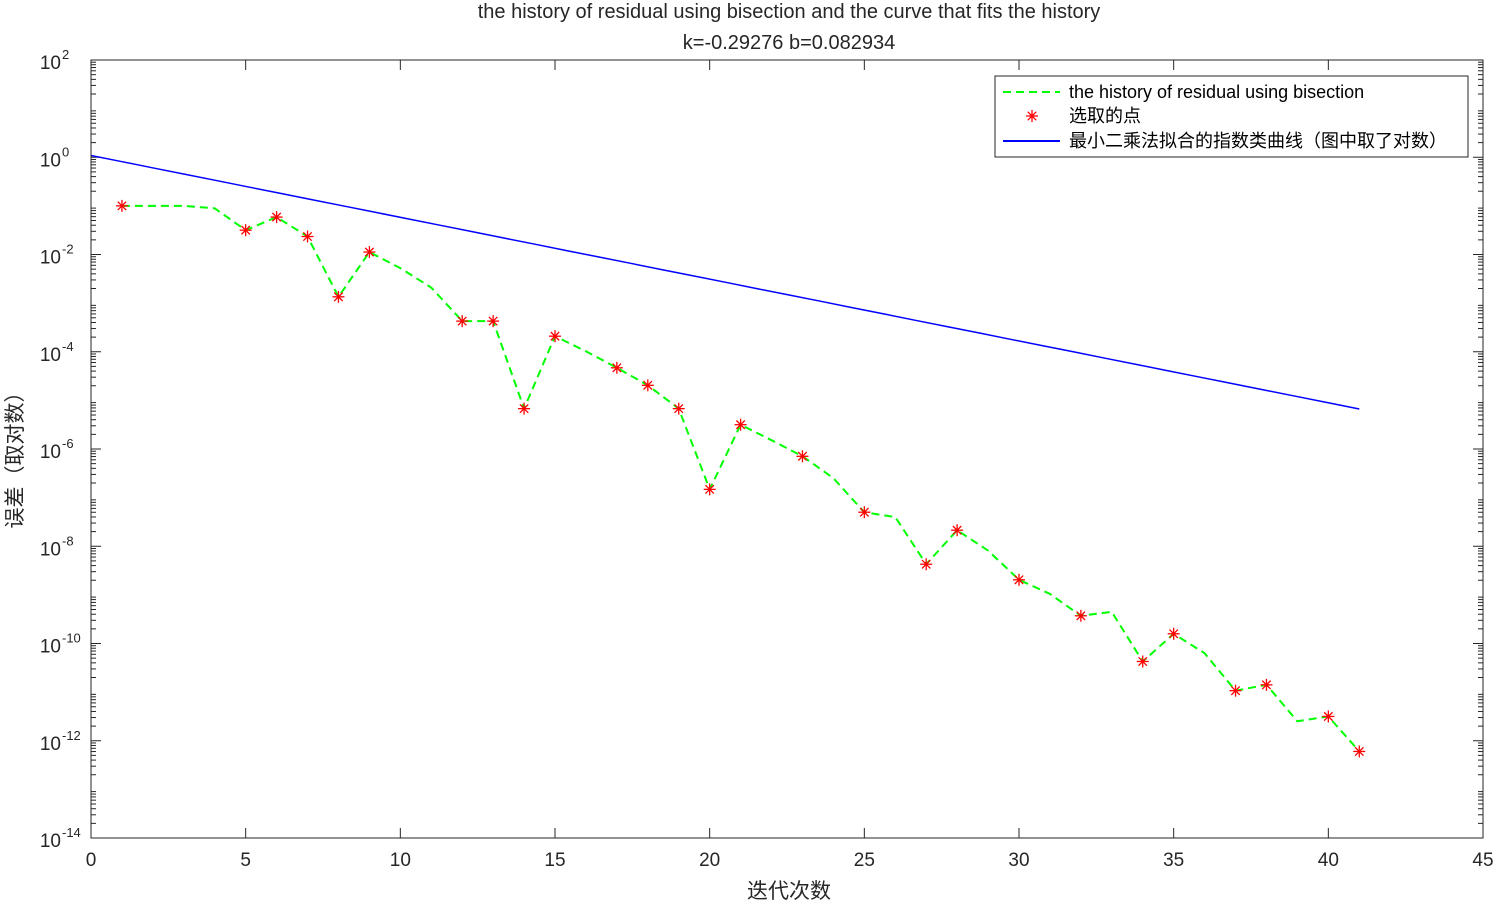 The image size is (1499, 904). What do you see at coordinates (1258, 141) in the screenshot?
I see `legend-fit-label: 最小二乘法拟合的指数类曲线（图中取了对数）` at bounding box center [1258, 141].